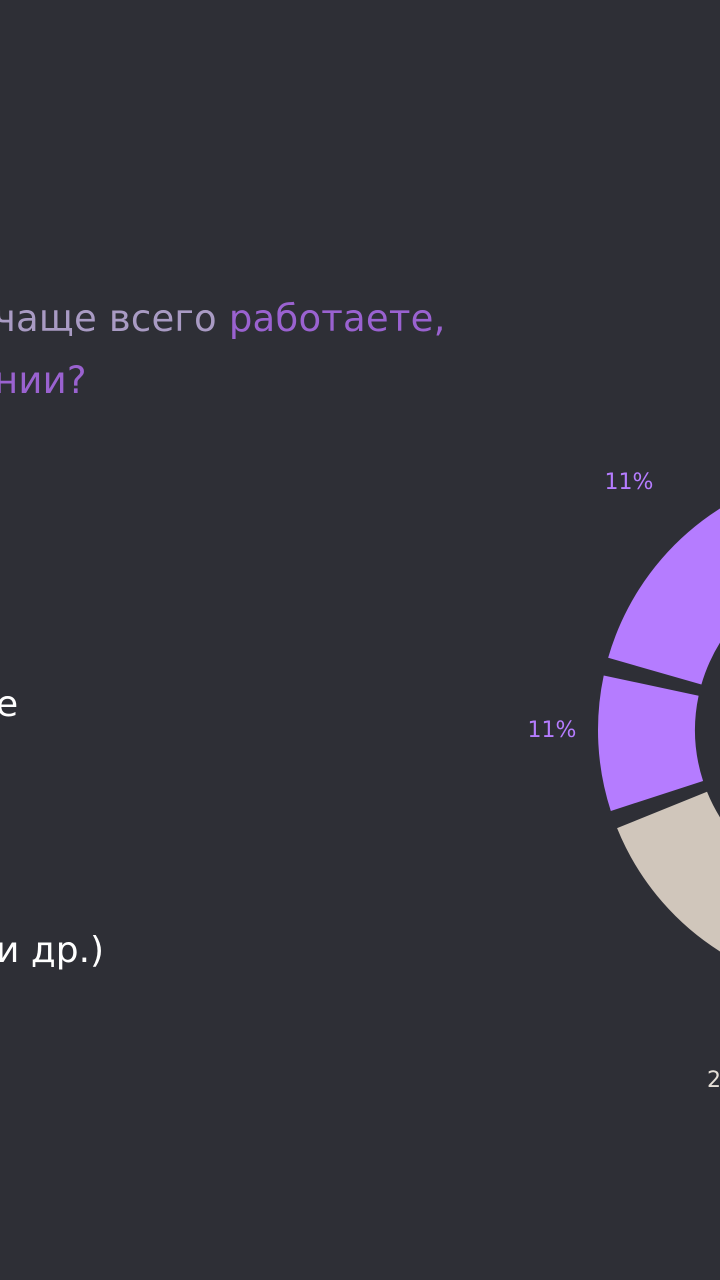 The width and height of the screenshot is (720, 1280). I want to click on slice-label-2: 11%, so click(552, 730).